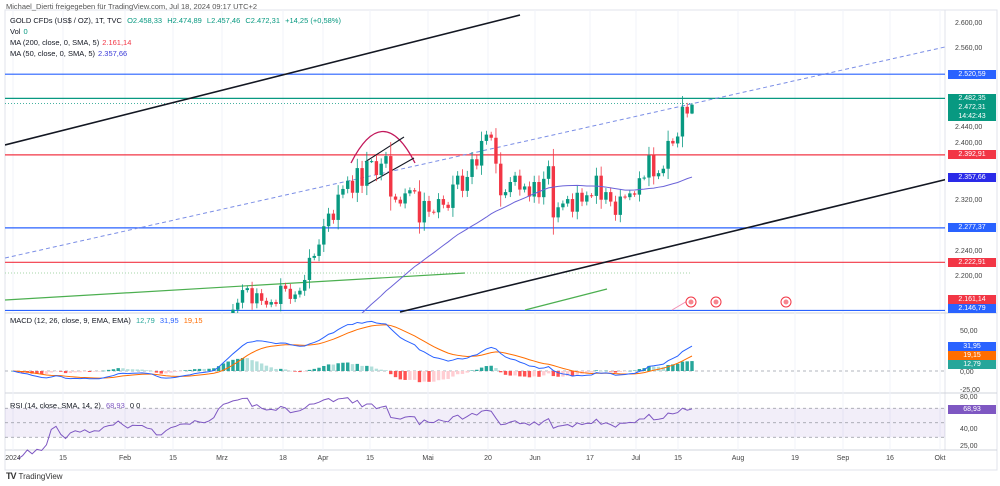 The height and width of the screenshot is (486, 1000). Describe the element at coordinates (313, 20) in the screenshot. I see `ohlc-change: +14,25 (+0,58%)` at that location.